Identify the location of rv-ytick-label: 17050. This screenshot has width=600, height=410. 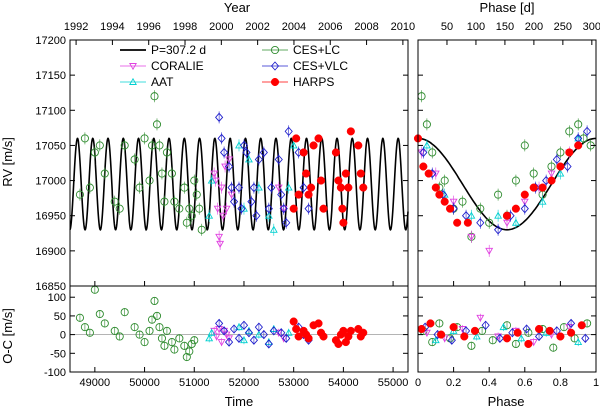
(50, 146).